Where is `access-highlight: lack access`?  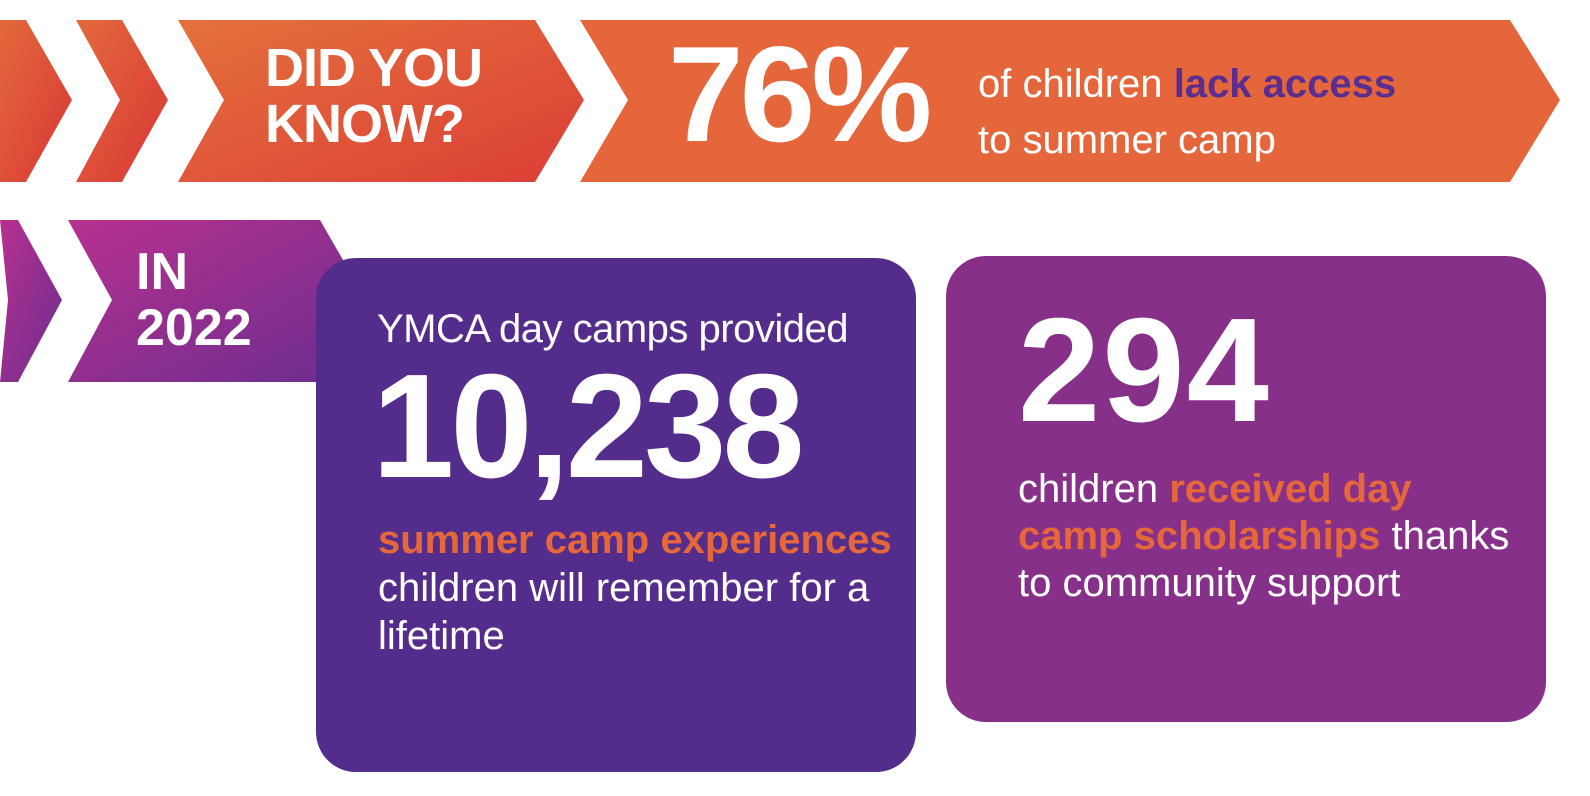
access-highlight: lack access is located at coordinates (1285, 84).